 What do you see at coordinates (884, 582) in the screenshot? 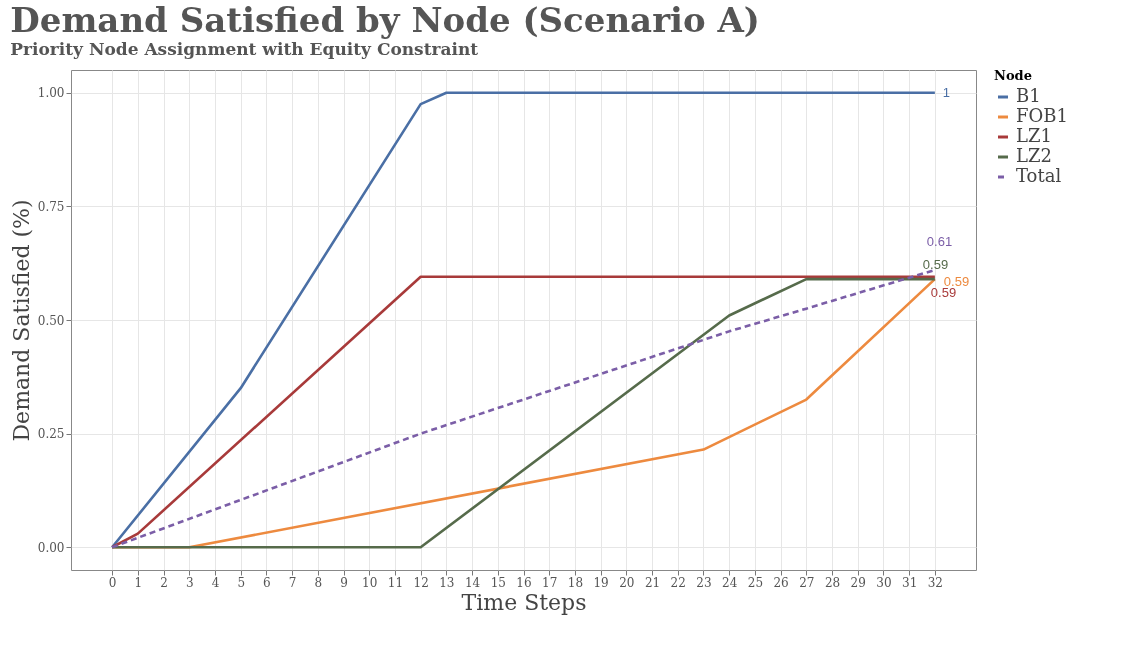
I see `x-tick-label: 30` at bounding box center [884, 582].